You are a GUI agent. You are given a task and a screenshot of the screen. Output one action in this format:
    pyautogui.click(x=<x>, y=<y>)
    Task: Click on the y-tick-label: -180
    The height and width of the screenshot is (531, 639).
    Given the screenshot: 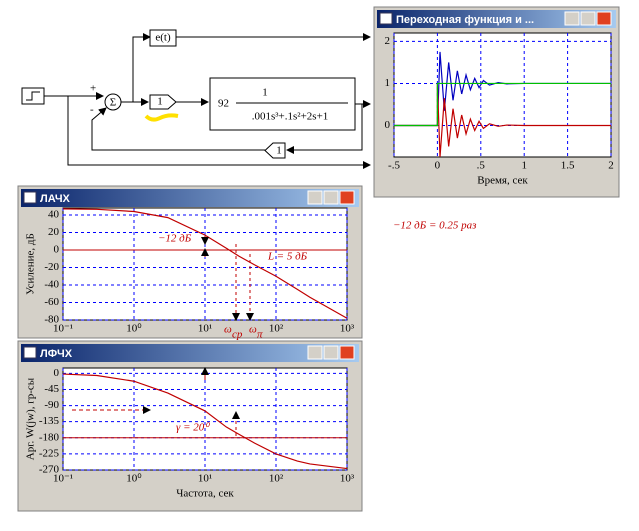 What is the action you would take?
    pyautogui.click(x=49, y=437)
    